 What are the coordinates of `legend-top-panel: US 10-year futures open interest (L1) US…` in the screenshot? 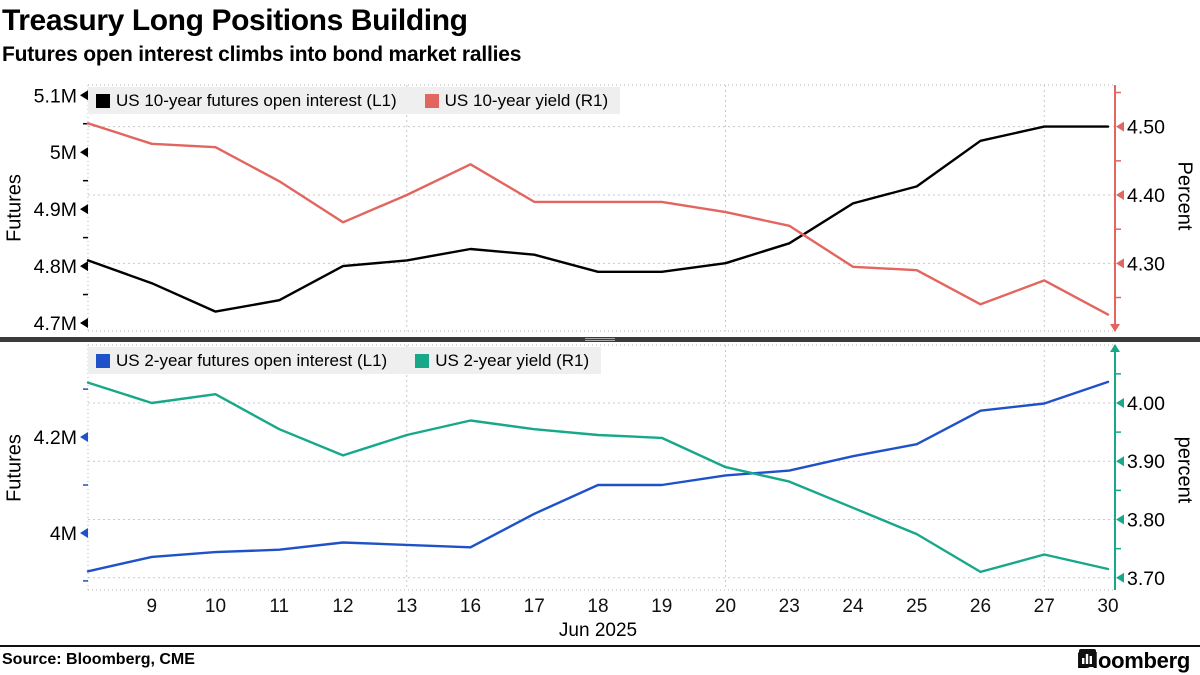 It's located at (354, 100).